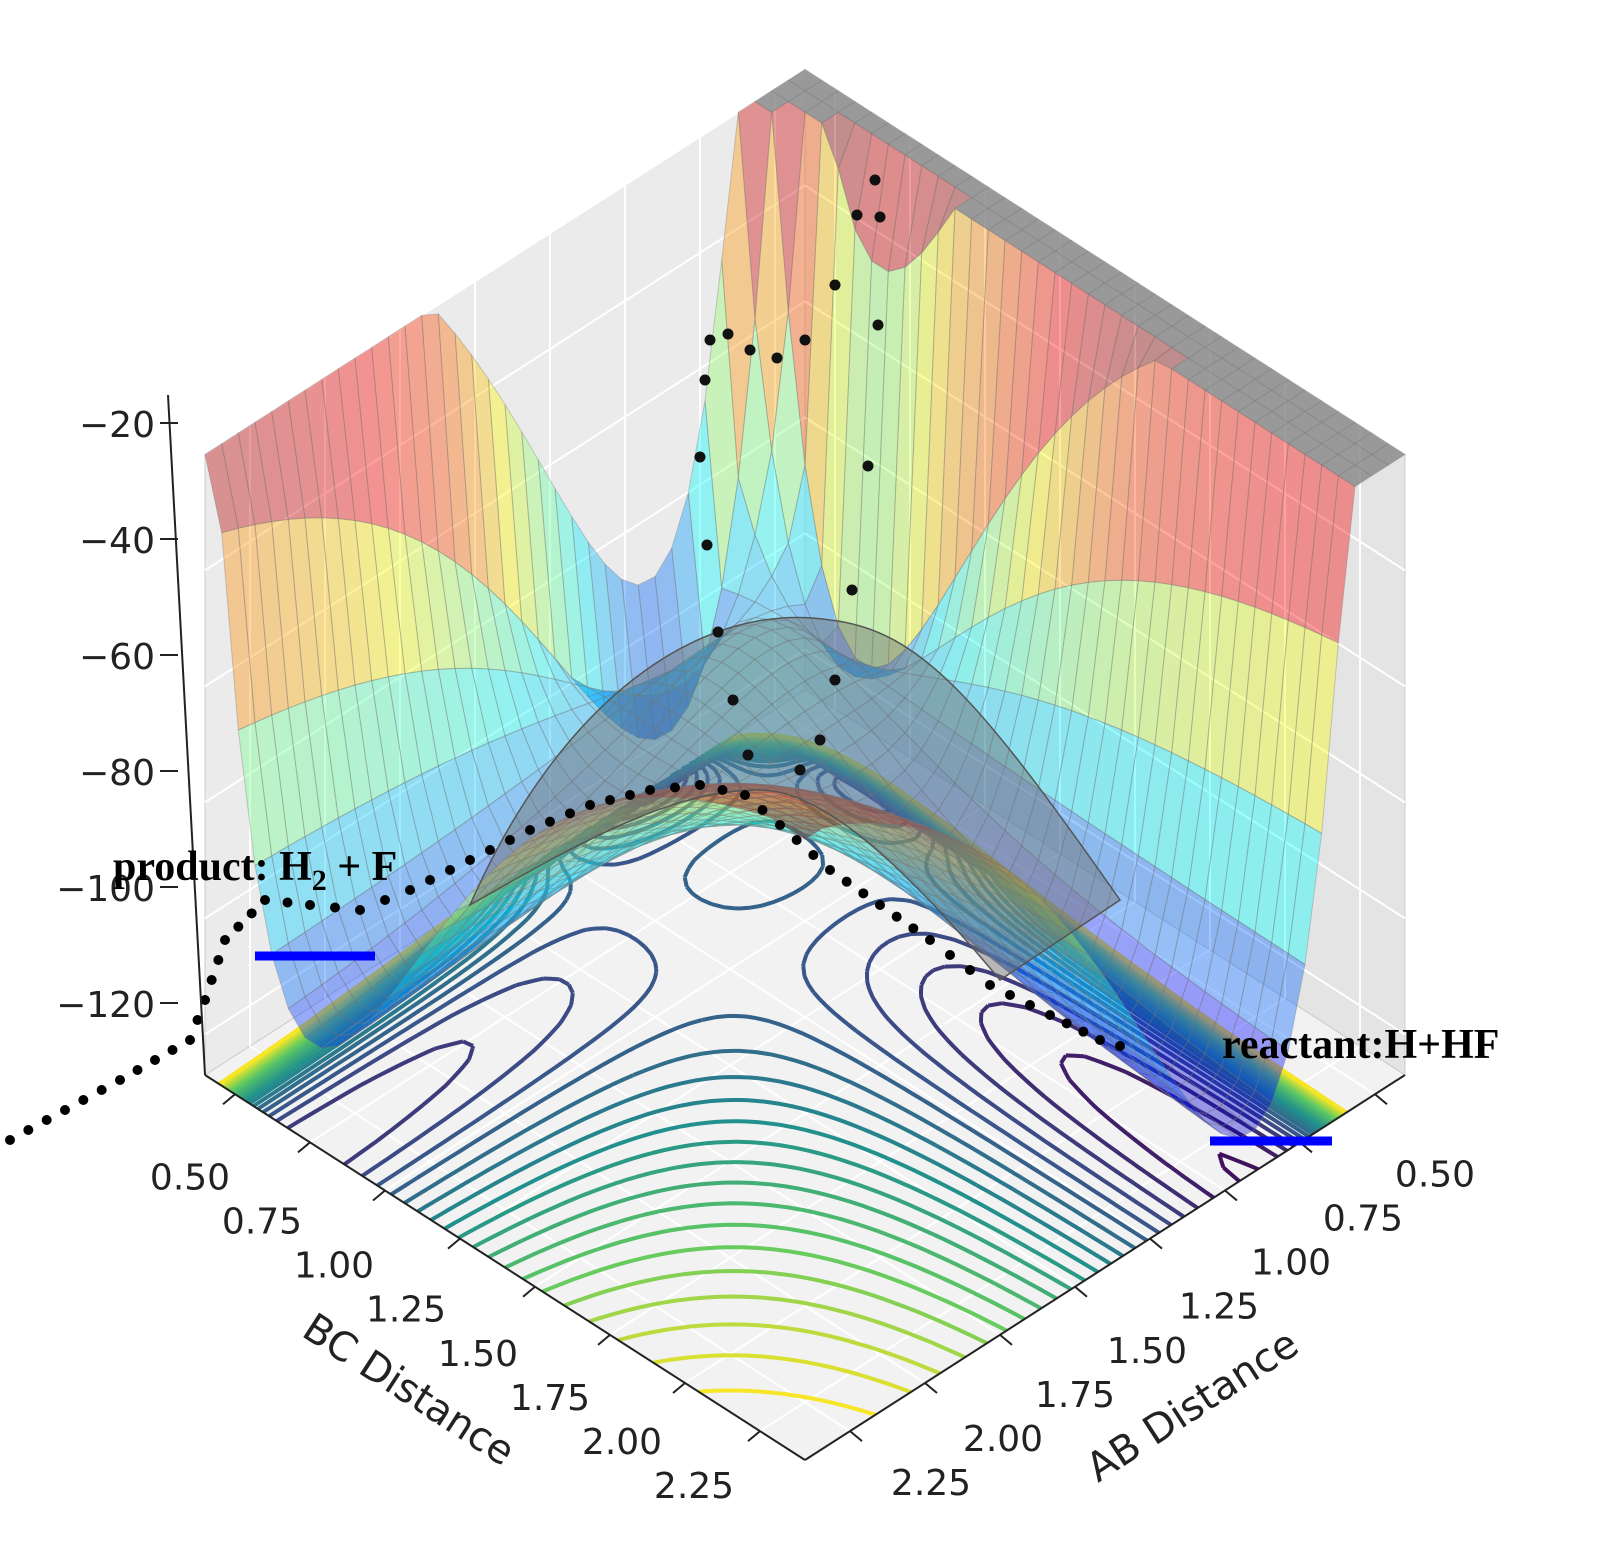 This screenshot has width=1608, height=1568. I want to click on saddle-mesh-patch, so click(795, 798).